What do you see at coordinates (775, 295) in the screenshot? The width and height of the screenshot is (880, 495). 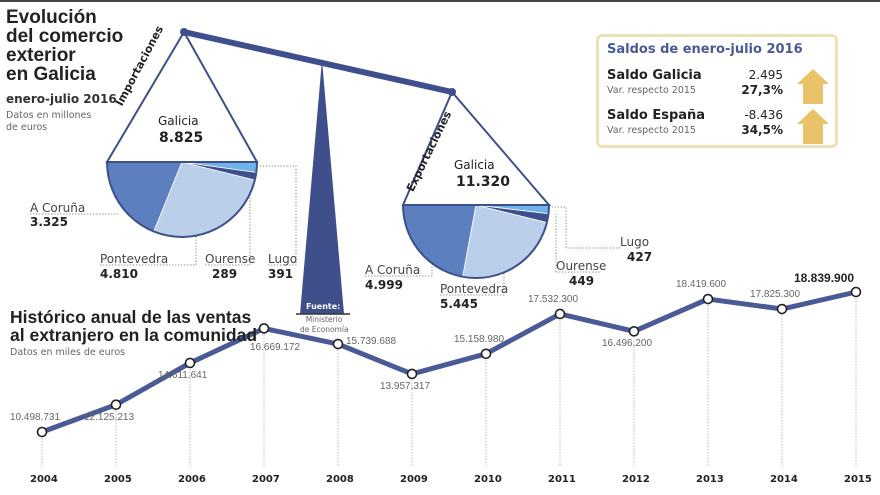 I see `data-label: 17.825.300` at bounding box center [775, 295].